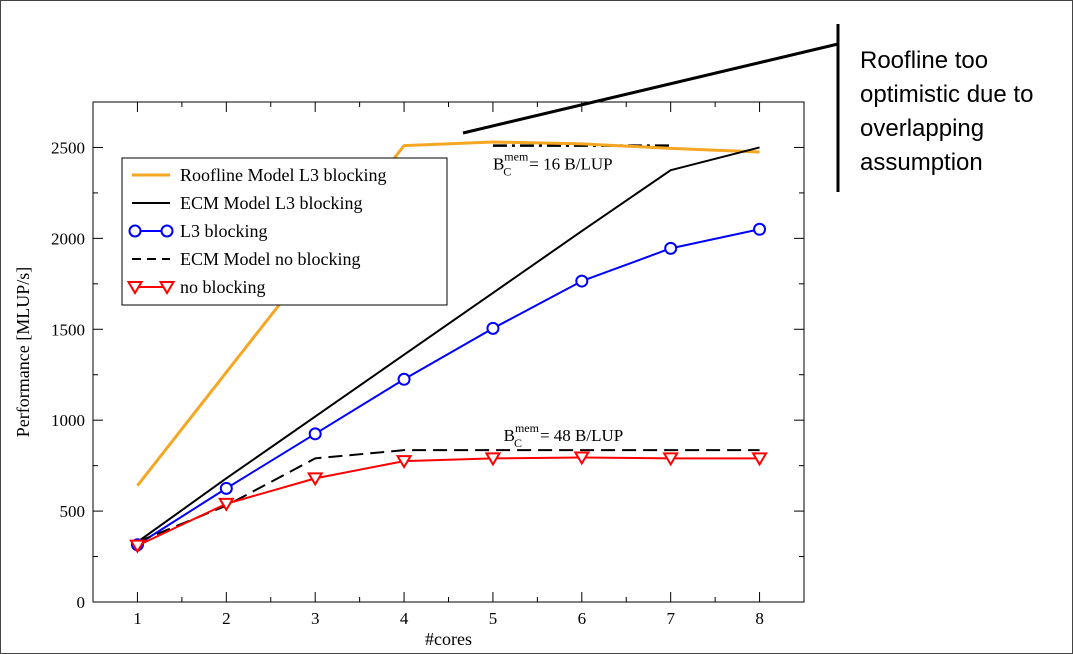  I want to click on callout-text-line: optimistic due to, so click(946, 94).